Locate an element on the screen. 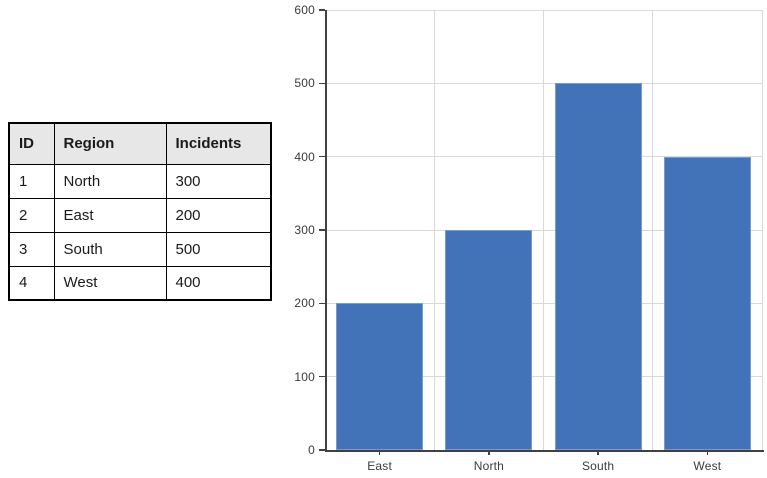  table-cell: 400 is located at coordinates (218, 283).